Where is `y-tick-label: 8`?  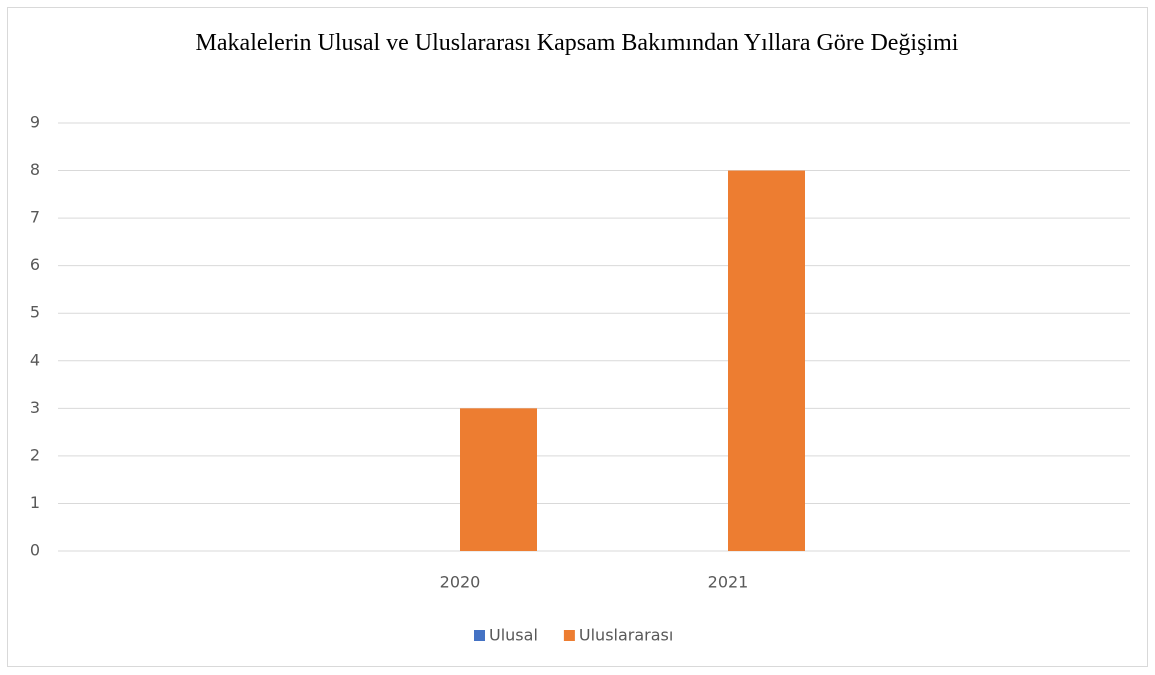 y-tick-label: 8 is located at coordinates (35, 169).